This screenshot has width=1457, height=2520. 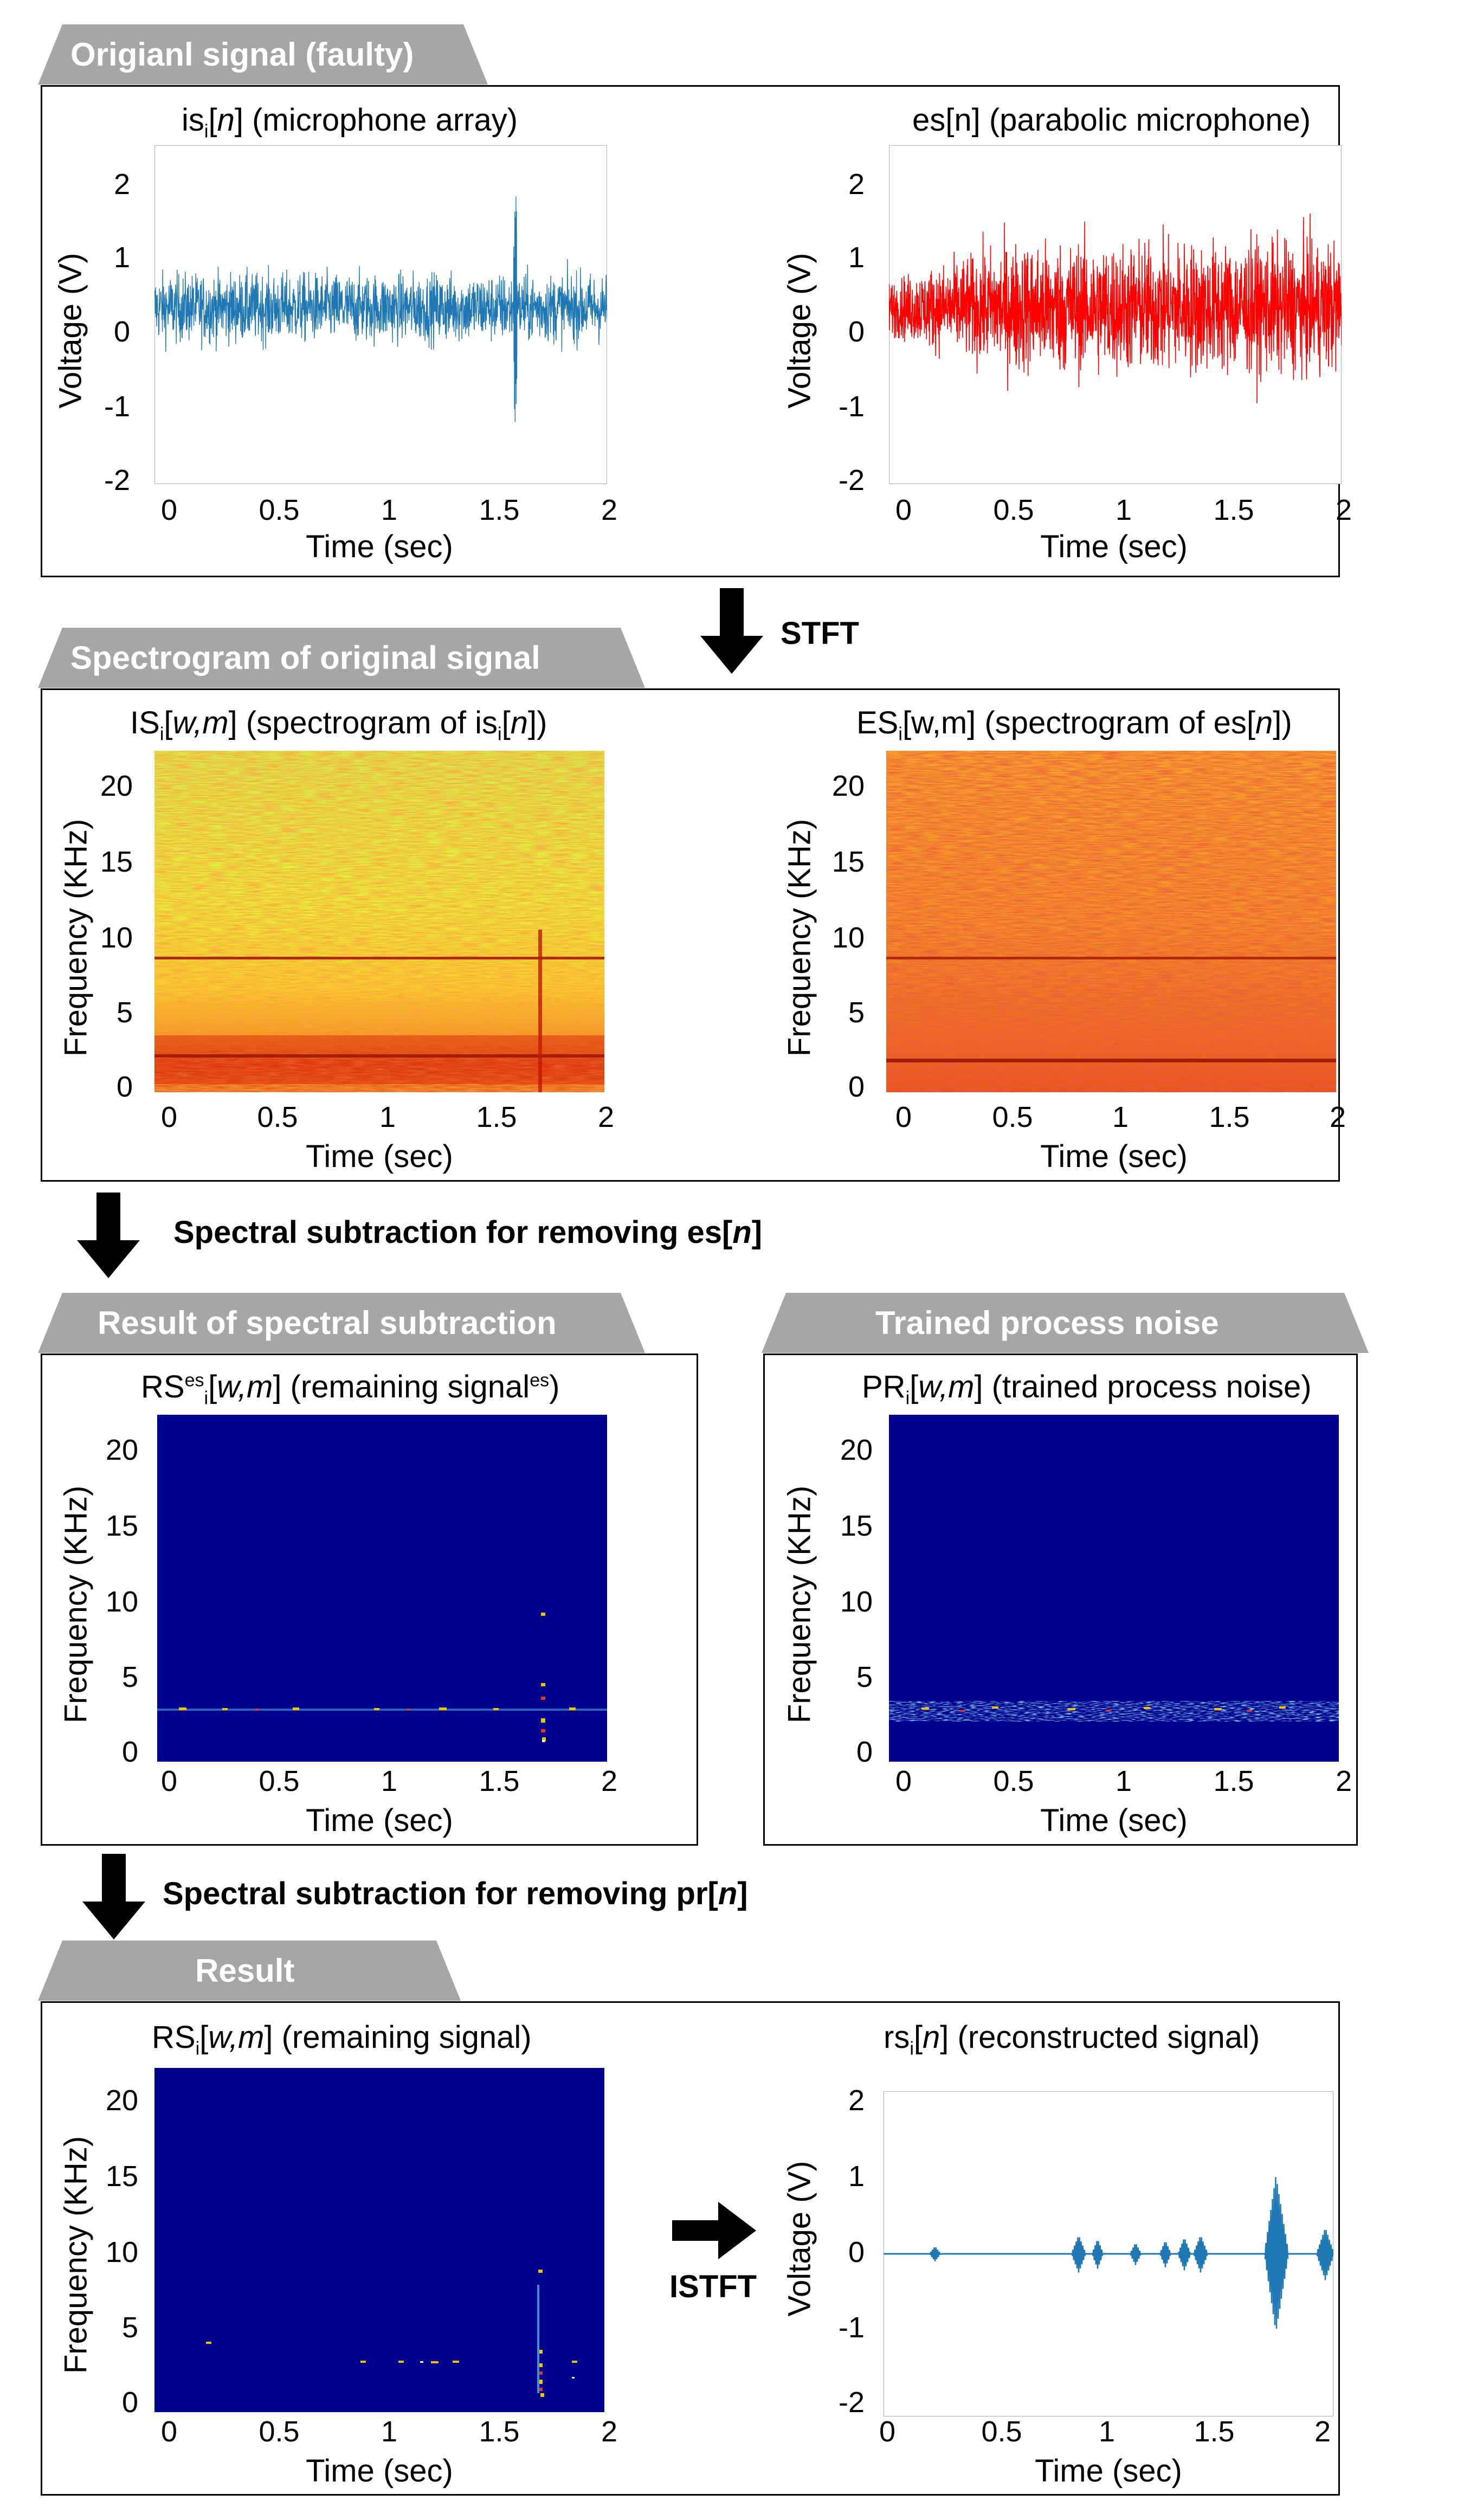 I want to click on waveform-plot-is, so click(x=380, y=314).